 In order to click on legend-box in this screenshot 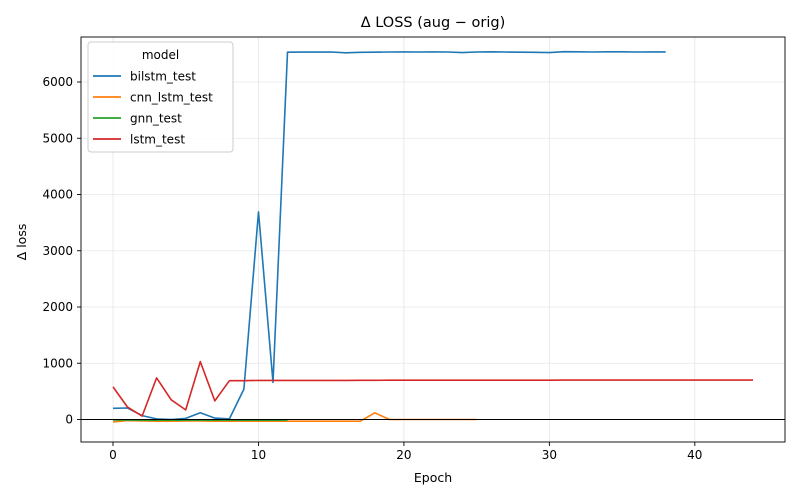, I will do `click(160, 97)`.